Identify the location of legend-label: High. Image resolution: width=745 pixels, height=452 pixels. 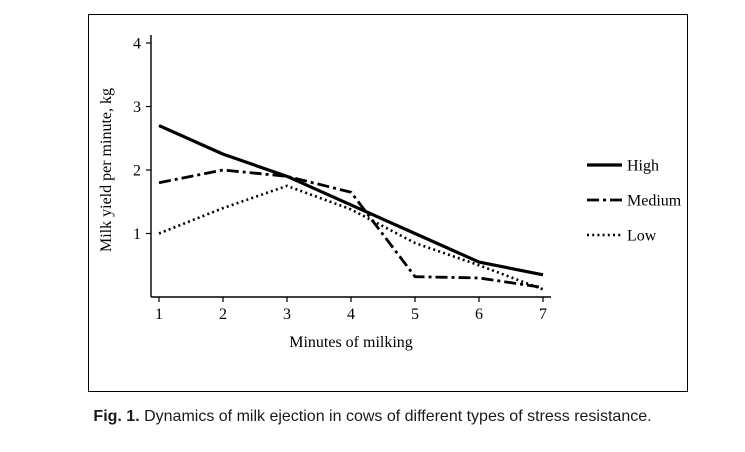
(643, 166).